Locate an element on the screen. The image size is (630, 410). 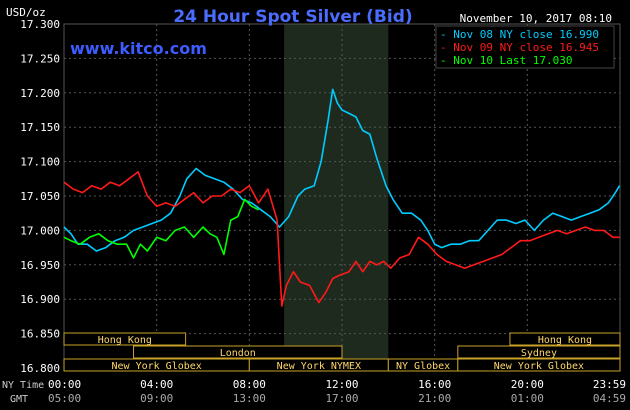
x-tick-label-gmt: 09:00 is located at coordinates (156, 398).